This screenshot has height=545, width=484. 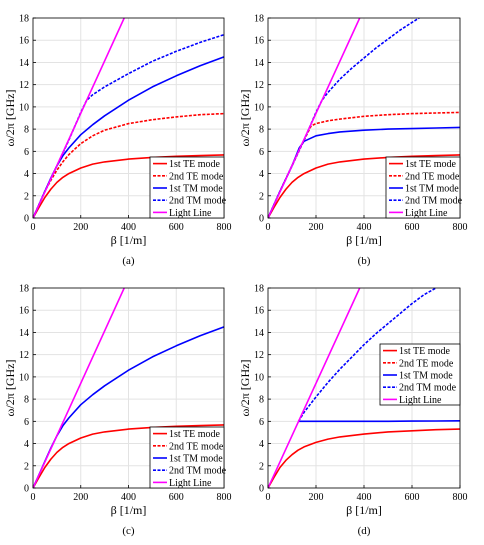 I want to click on panel-caption: (b), so click(x=364, y=261).